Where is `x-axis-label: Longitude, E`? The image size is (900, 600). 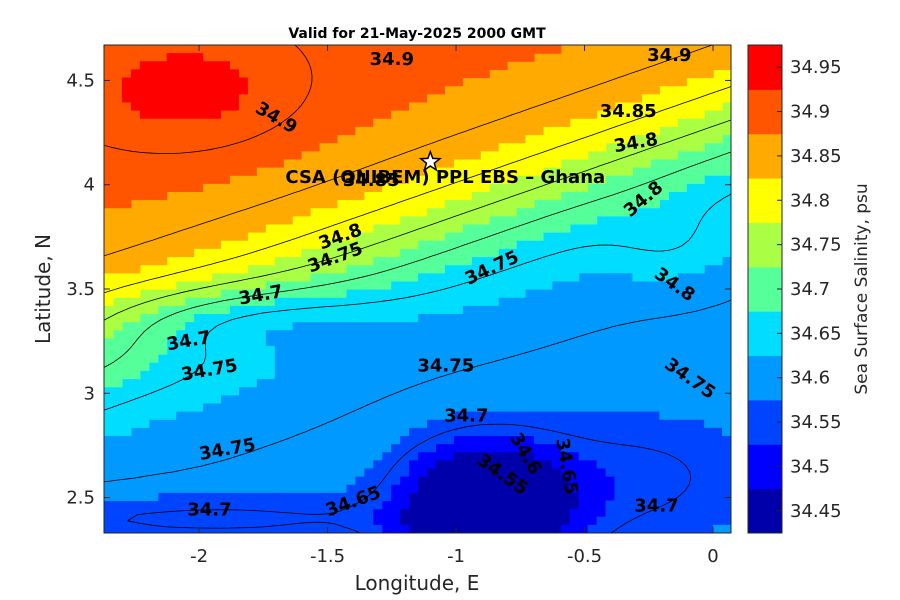 x-axis-label: Longitude, E is located at coordinates (417, 583).